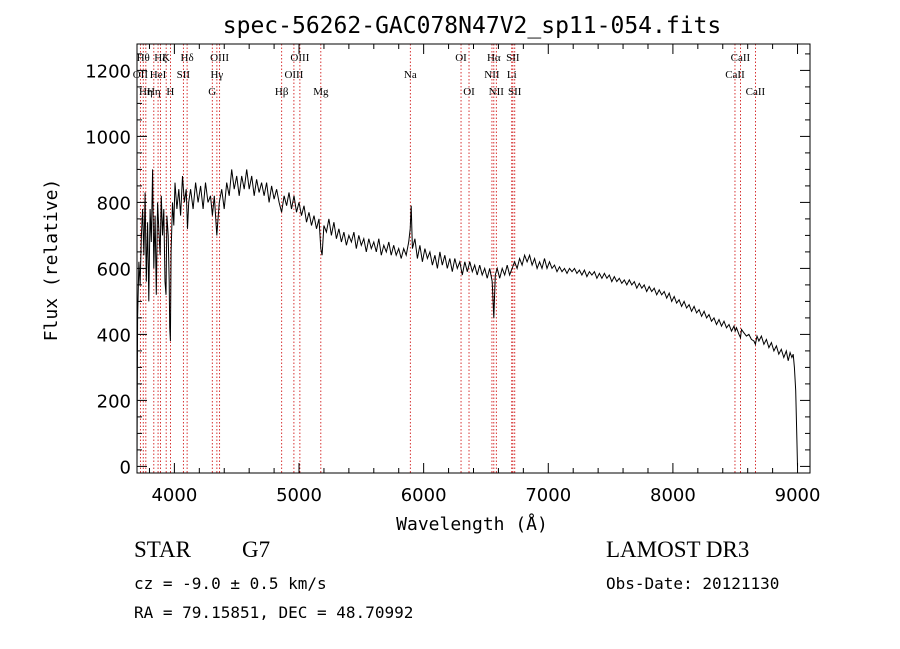 The width and height of the screenshot is (900, 649). What do you see at coordinates (548, 495) in the screenshot?
I see `x-tick-label: 7000` at bounding box center [548, 495].